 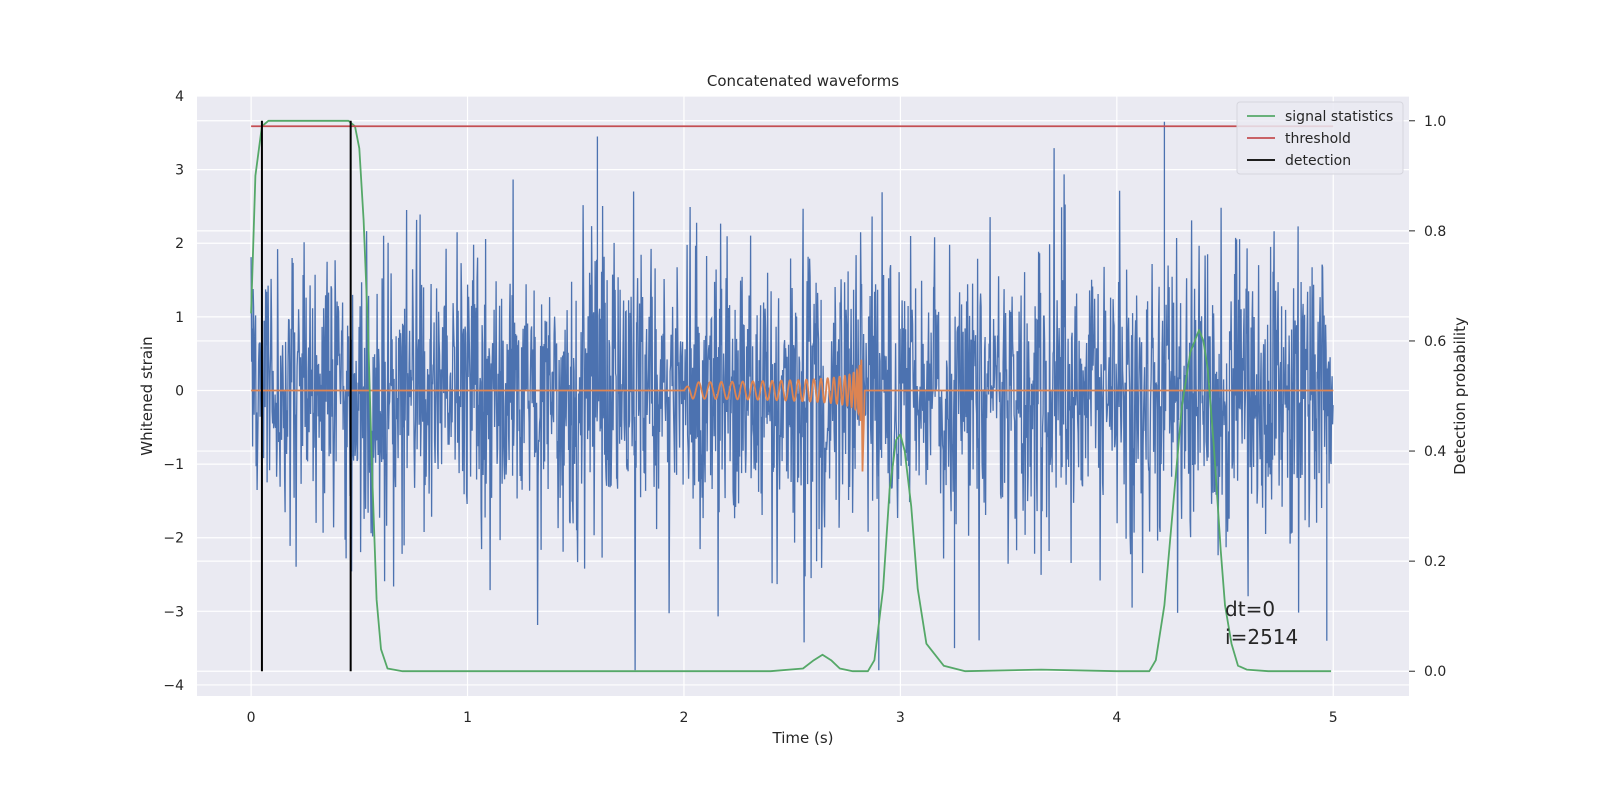 What do you see at coordinates (173, 465) in the screenshot?
I see `y-tick-label: −1` at bounding box center [173, 465].